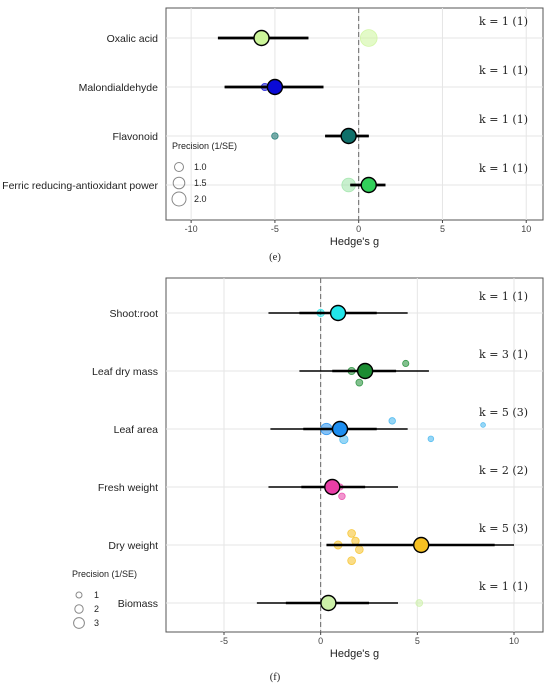 The width and height of the screenshot is (550, 688). I want to click on row-label: Leaf dry mass, so click(125, 372).